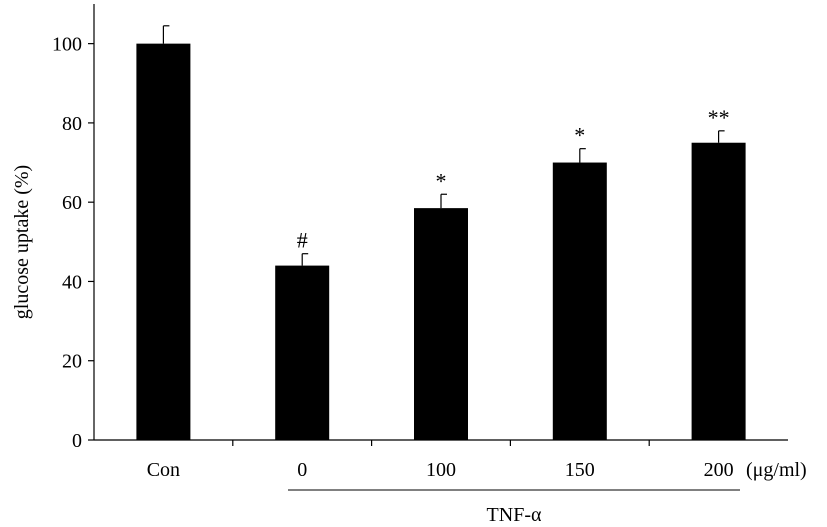 The image size is (827, 527). Describe the element at coordinates (302, 240) in the screenshot. I see `significance-mark: #` at that location.